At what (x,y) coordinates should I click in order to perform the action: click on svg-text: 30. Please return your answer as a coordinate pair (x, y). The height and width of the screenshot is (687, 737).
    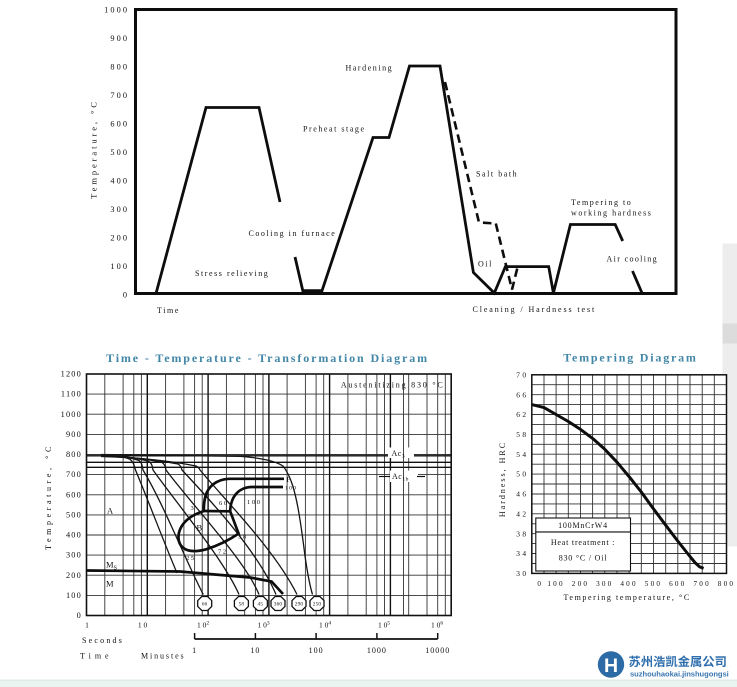
    Looking at the image, I should click on (522, 573).